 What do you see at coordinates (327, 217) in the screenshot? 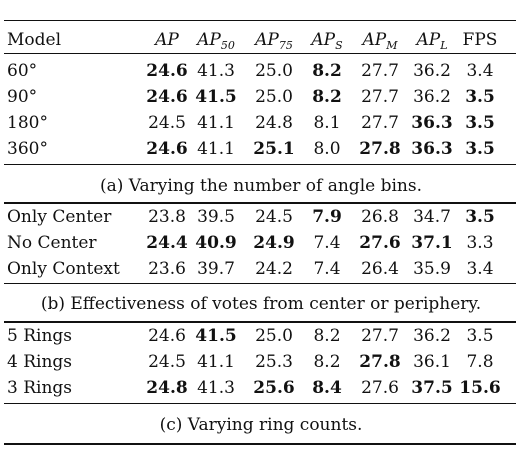
I see `cell-value: 7.9` at bounding box center [327, 217].